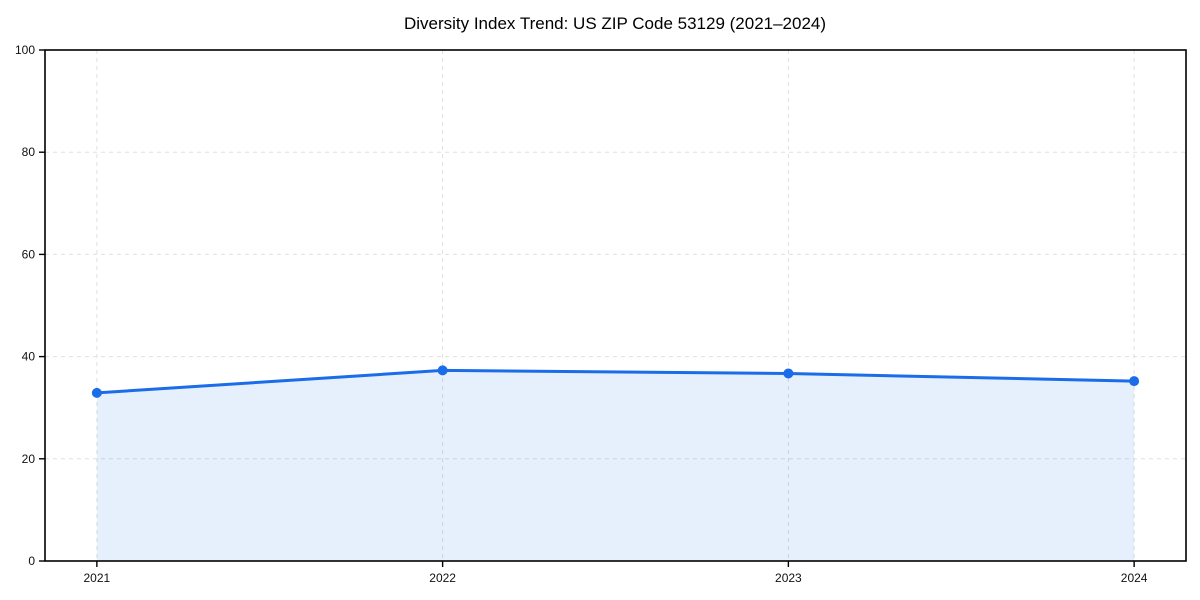  What do you see at coordinates (788, 578) in the screenshot?
I see `x-tick-label-2023: 2023` at bounding box center [788, 578].